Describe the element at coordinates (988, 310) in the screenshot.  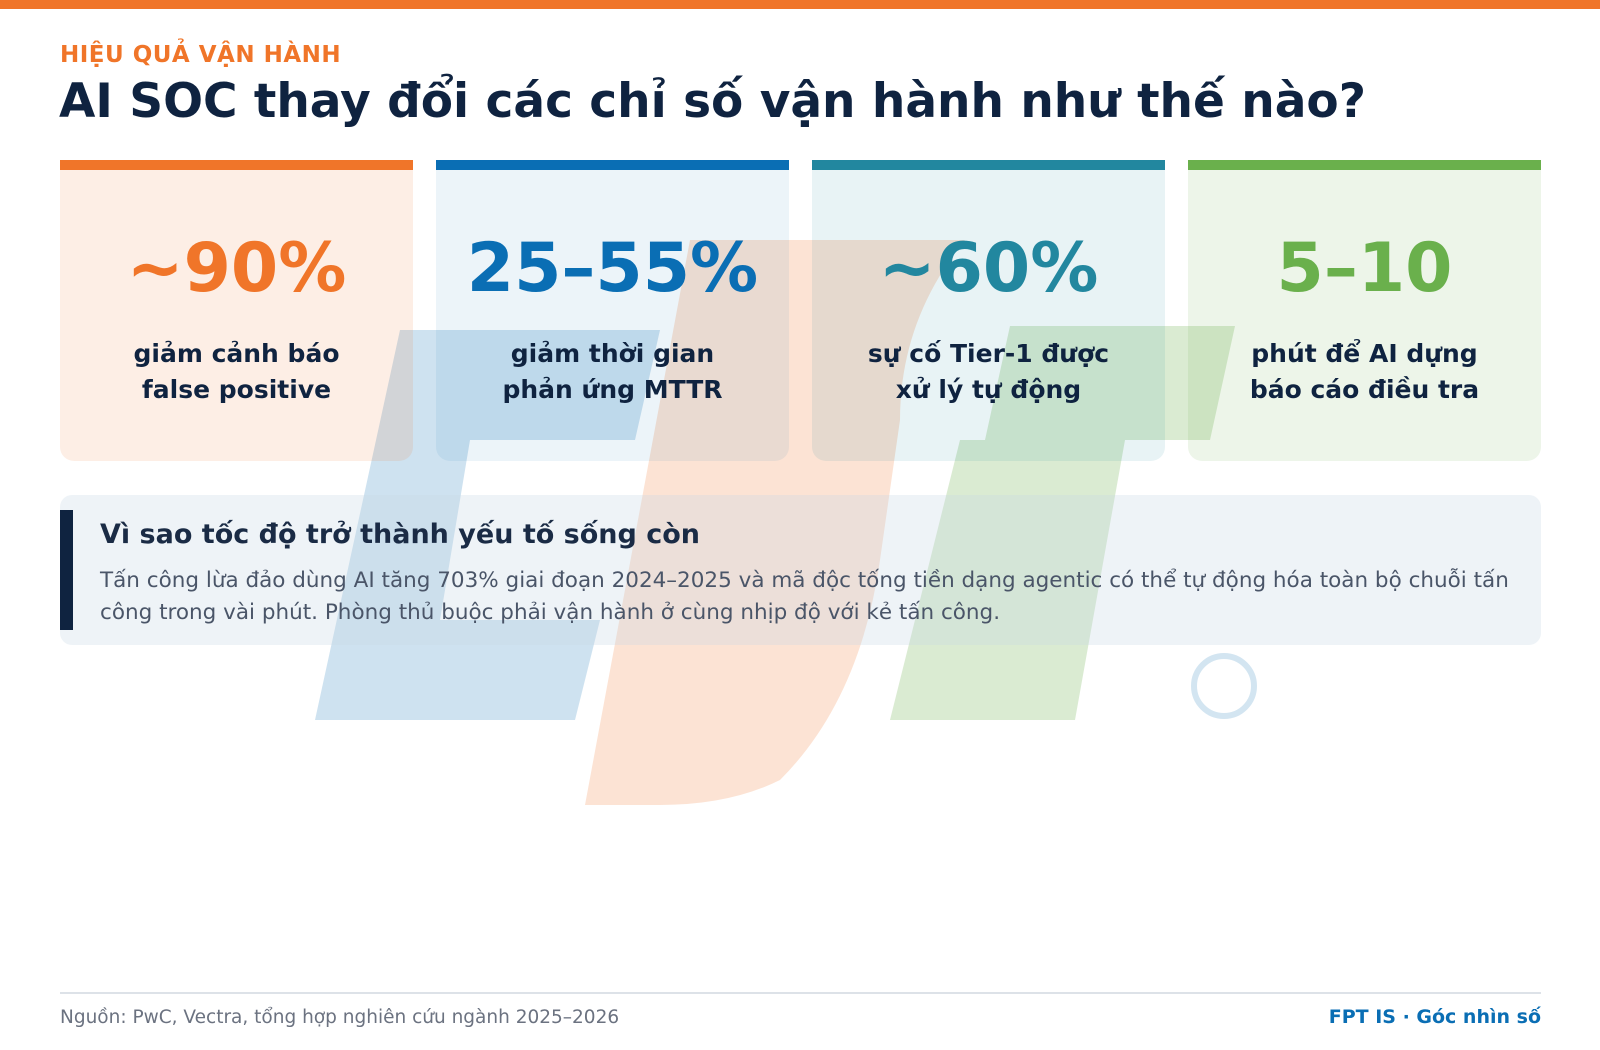
I see `metric-card: ~60% sự cố Tier-1 được xử lý tự động` at that location.